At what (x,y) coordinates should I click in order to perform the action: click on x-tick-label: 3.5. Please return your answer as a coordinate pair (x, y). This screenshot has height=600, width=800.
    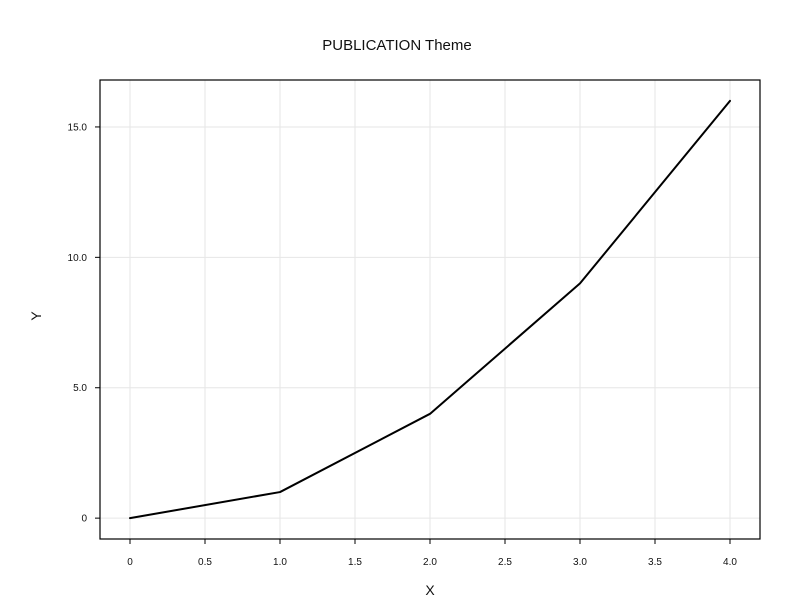
    Looking at the image, I should click on (655, 562).